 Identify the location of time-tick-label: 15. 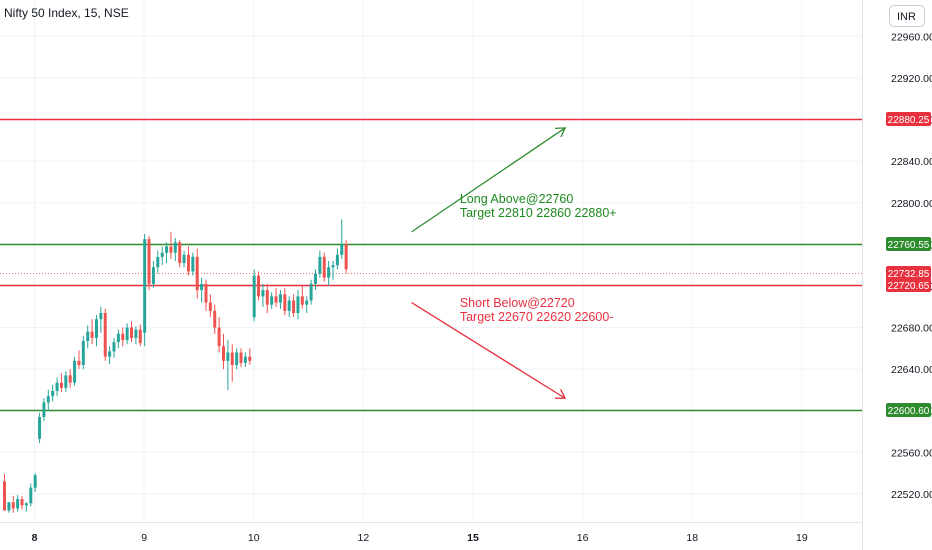
(473, 538).